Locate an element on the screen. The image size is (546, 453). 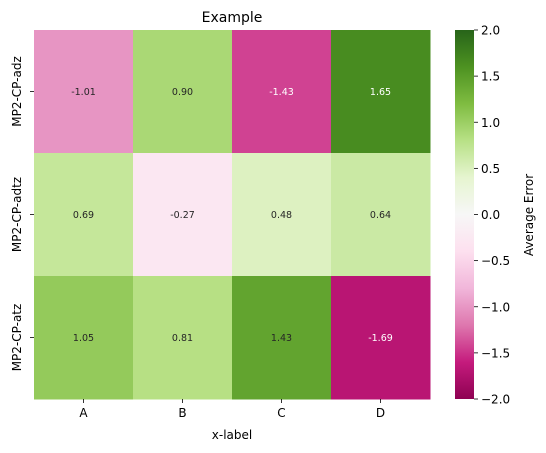
colorbar-tick-label: −0.5 is located at coordinates (495, 261).